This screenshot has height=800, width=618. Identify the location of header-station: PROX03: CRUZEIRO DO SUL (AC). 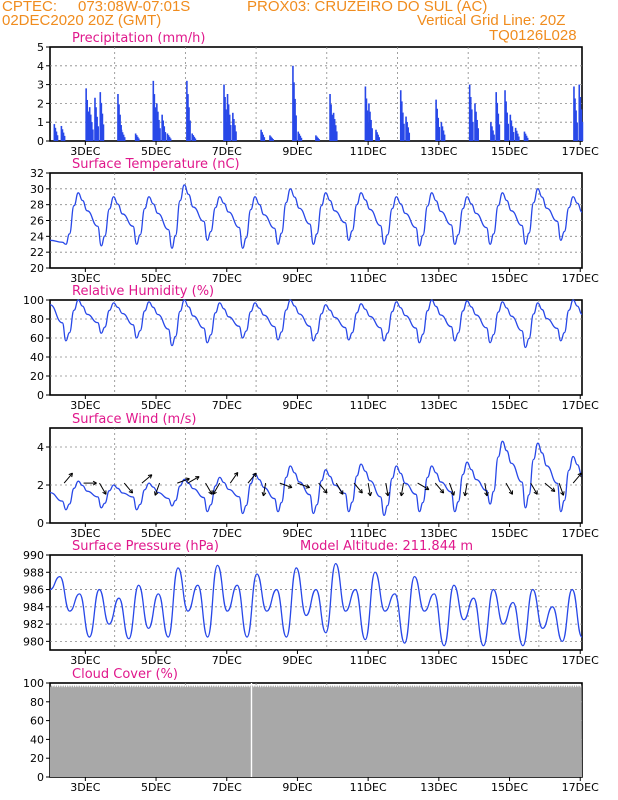
(367, 7).